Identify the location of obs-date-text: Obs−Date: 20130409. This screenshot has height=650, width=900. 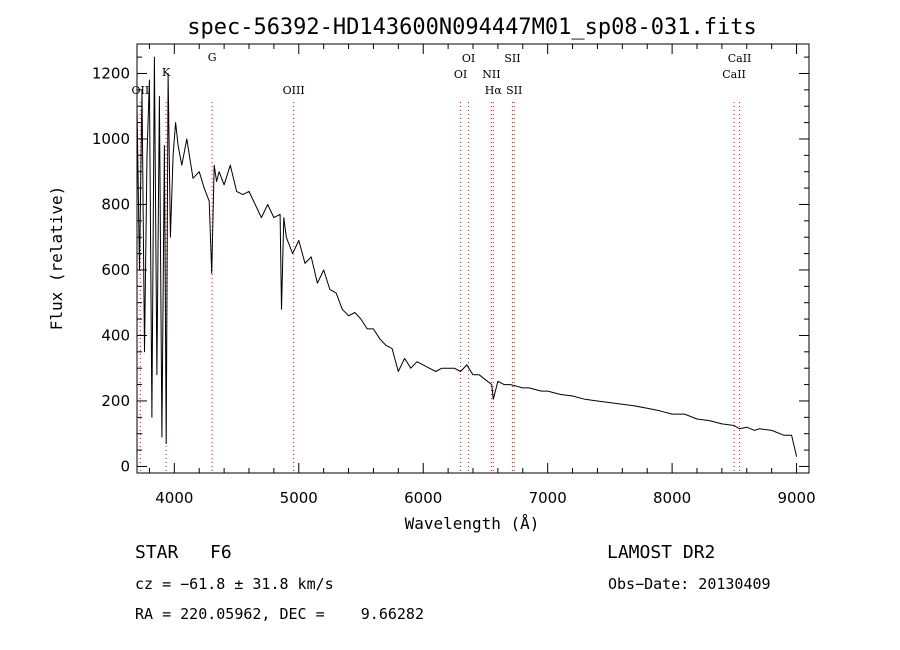
(689, 584).